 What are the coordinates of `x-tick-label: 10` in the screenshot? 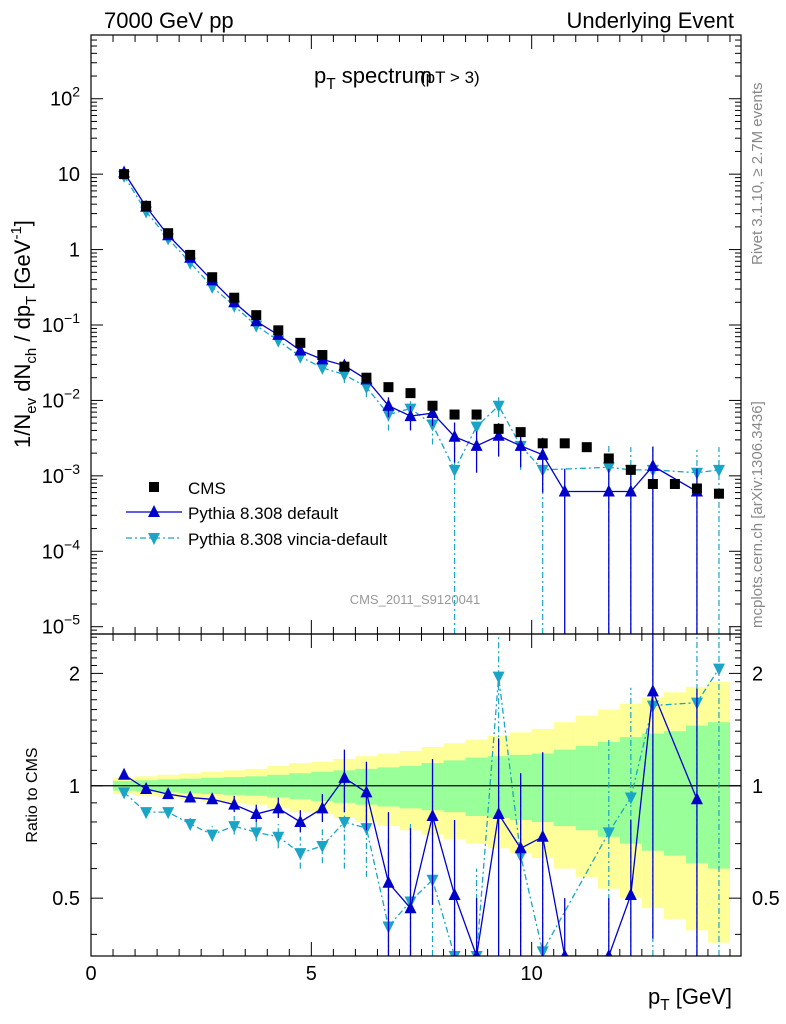 It's located at (532, 974).